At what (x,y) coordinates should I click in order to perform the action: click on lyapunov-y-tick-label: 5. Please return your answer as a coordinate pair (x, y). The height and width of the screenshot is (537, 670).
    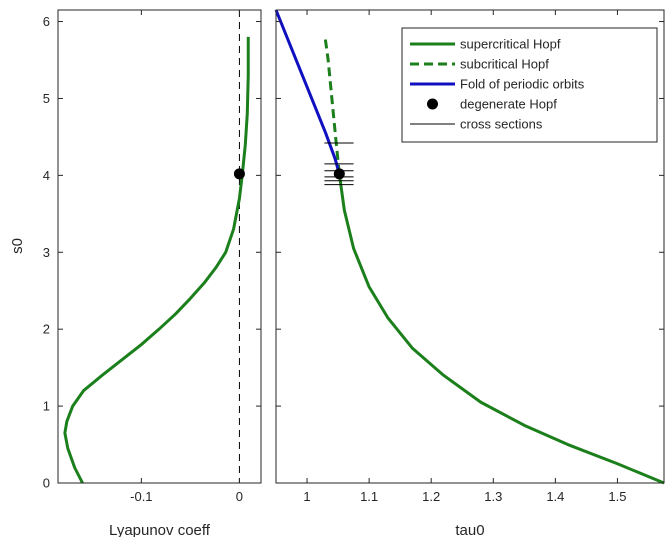
    Looking at the image, I should click on (46, 98).